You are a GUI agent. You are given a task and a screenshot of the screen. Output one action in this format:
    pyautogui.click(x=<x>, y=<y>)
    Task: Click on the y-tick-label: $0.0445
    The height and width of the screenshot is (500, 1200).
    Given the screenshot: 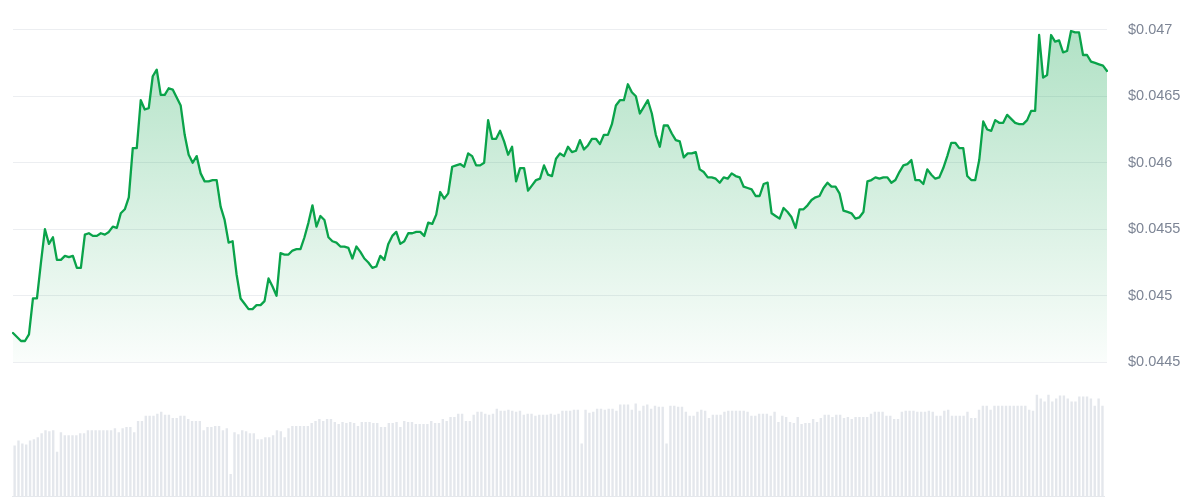 What is the action you would take?
    pyautogui.click(x=1154, y=361)
    